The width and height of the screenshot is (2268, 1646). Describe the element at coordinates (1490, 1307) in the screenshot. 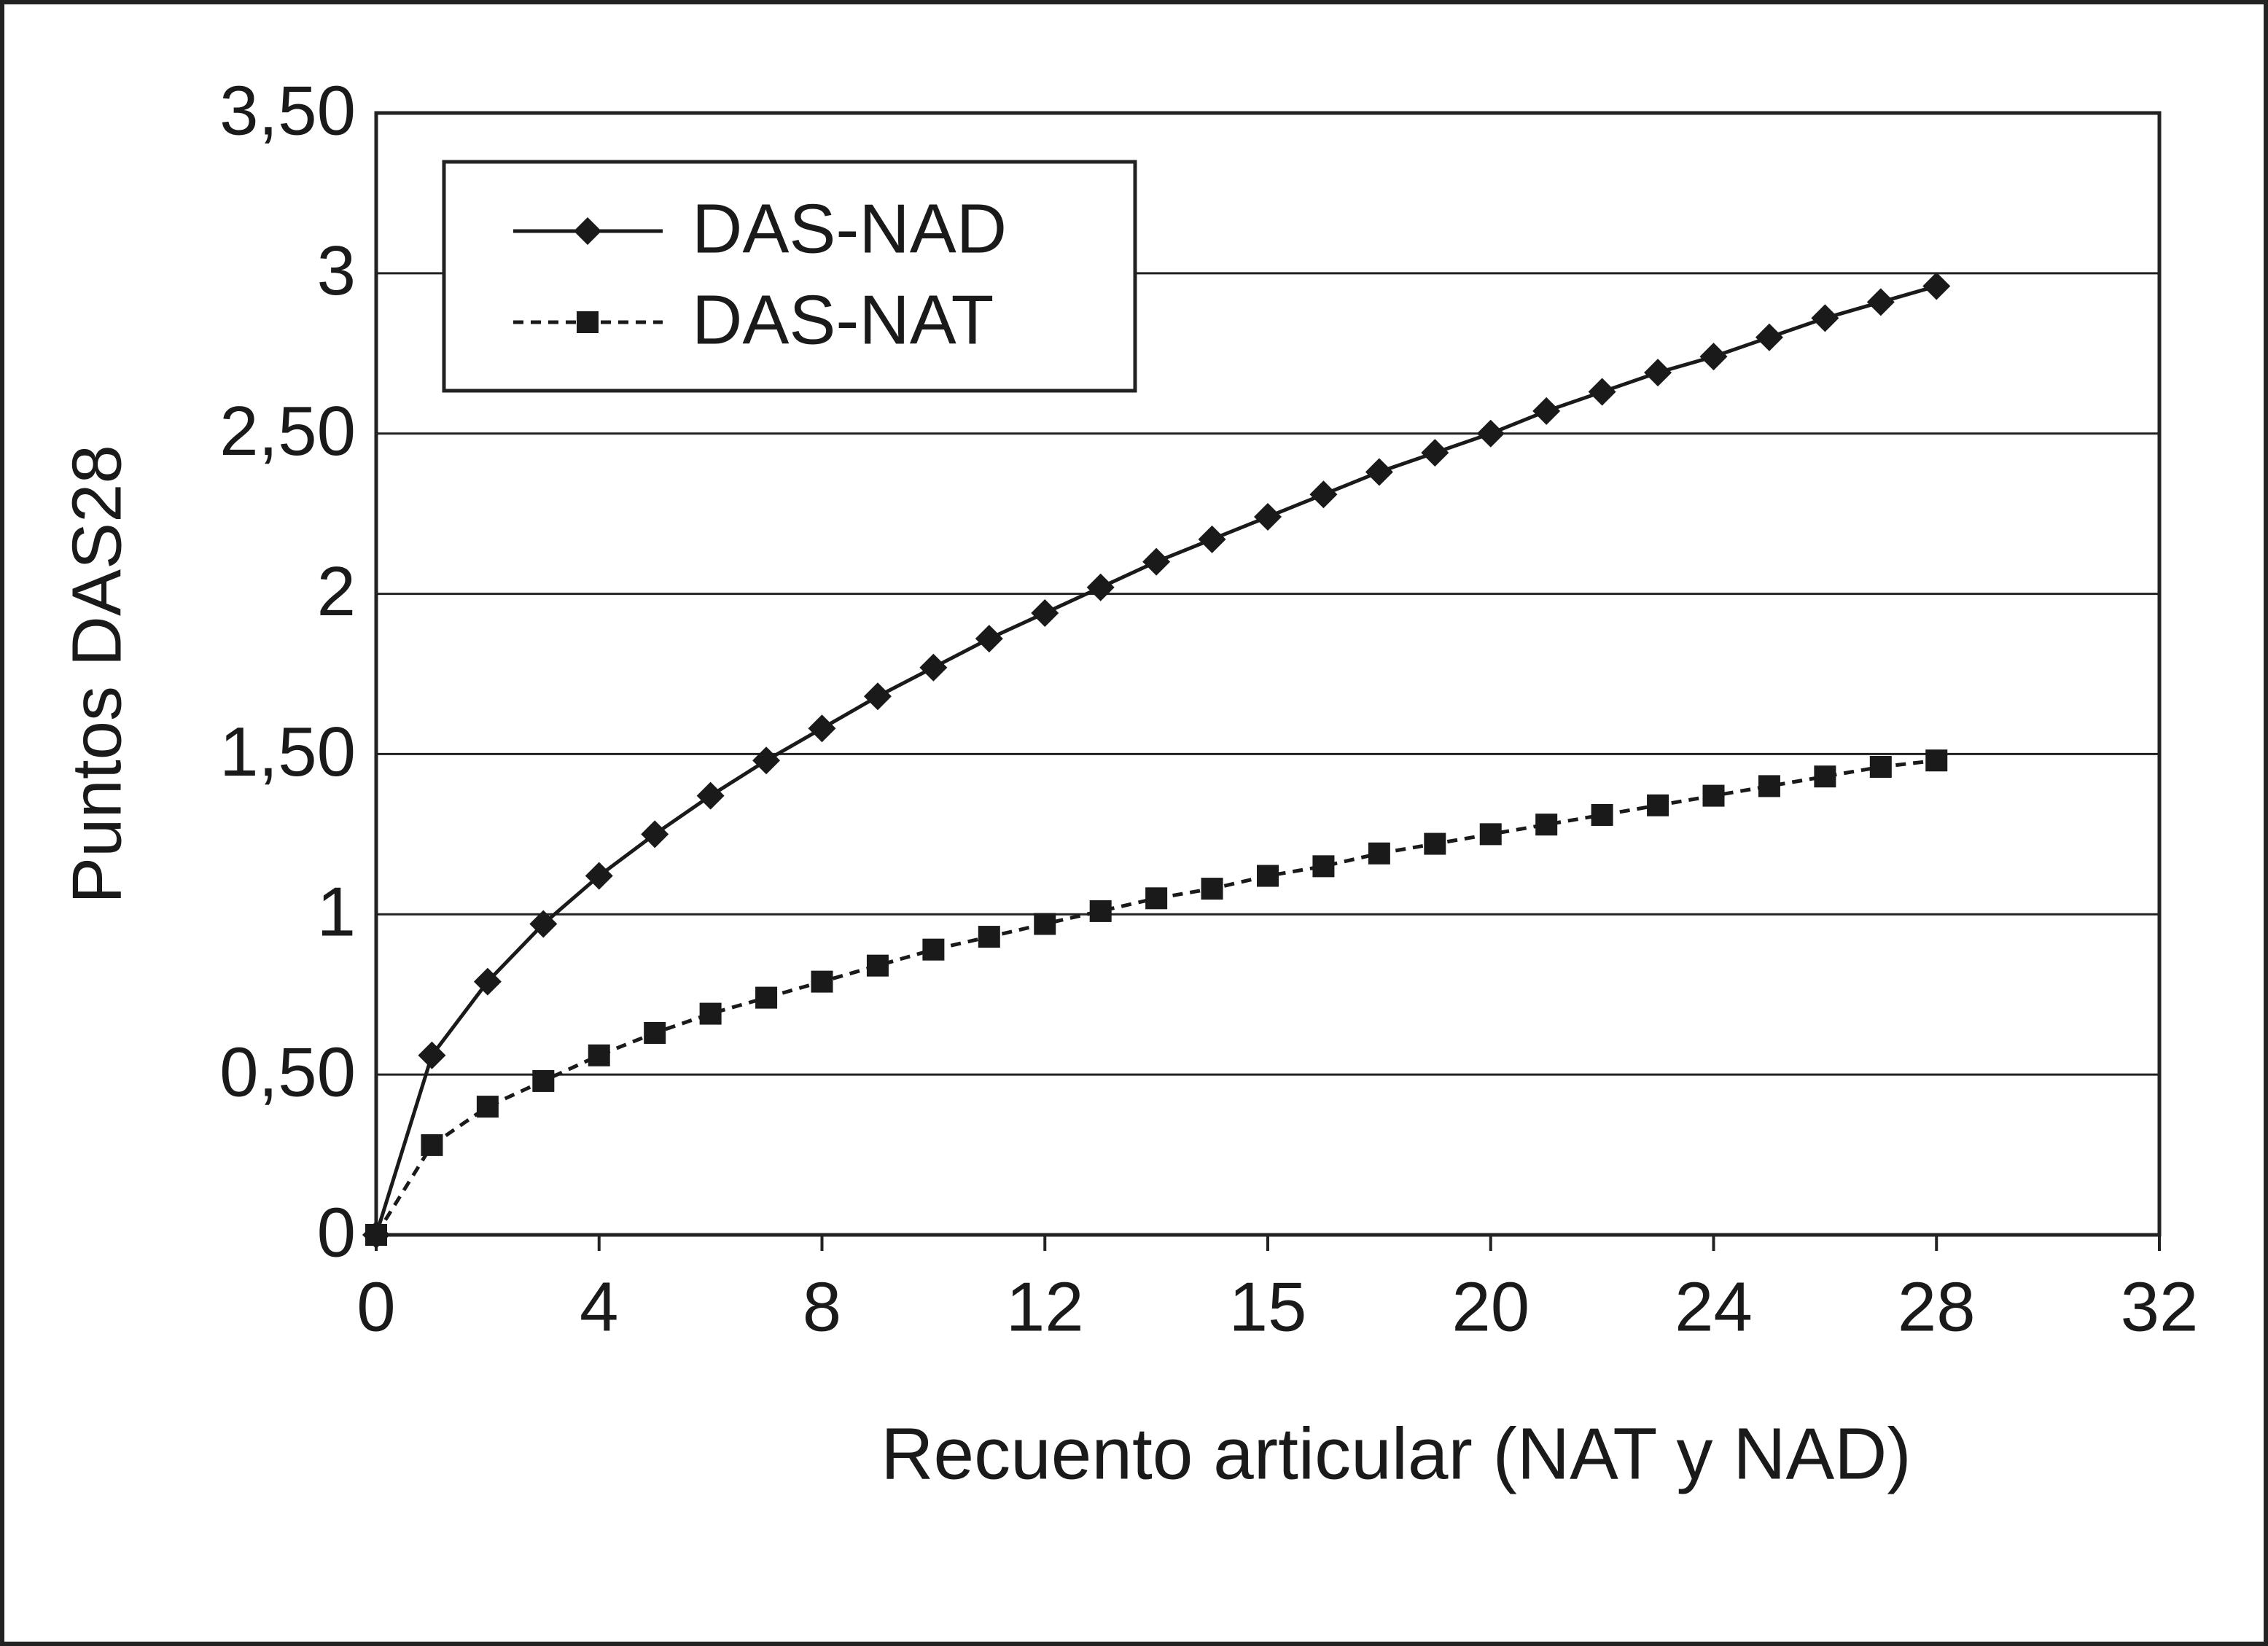

I see `x-tick-label: 20` at that location.